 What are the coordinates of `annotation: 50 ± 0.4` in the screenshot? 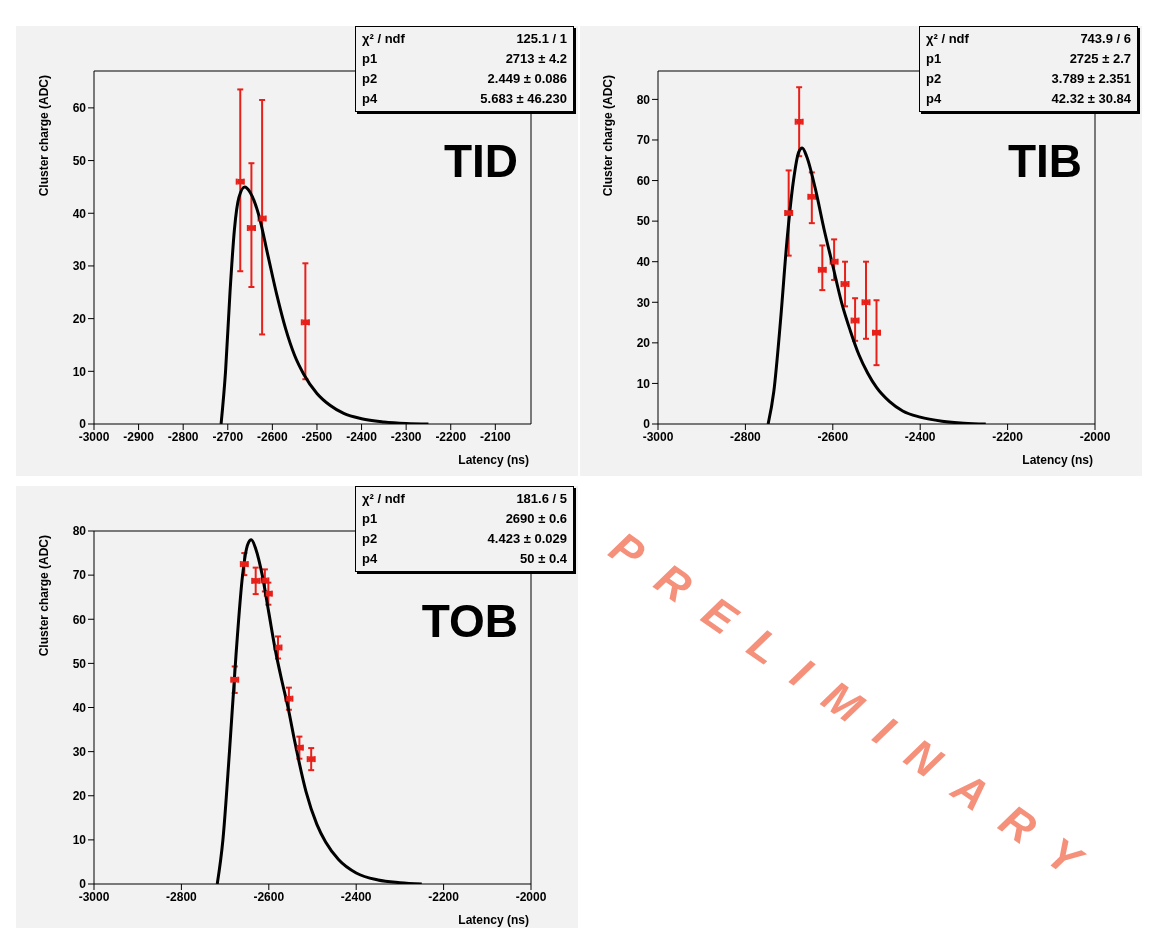 It's located at (543, 559).